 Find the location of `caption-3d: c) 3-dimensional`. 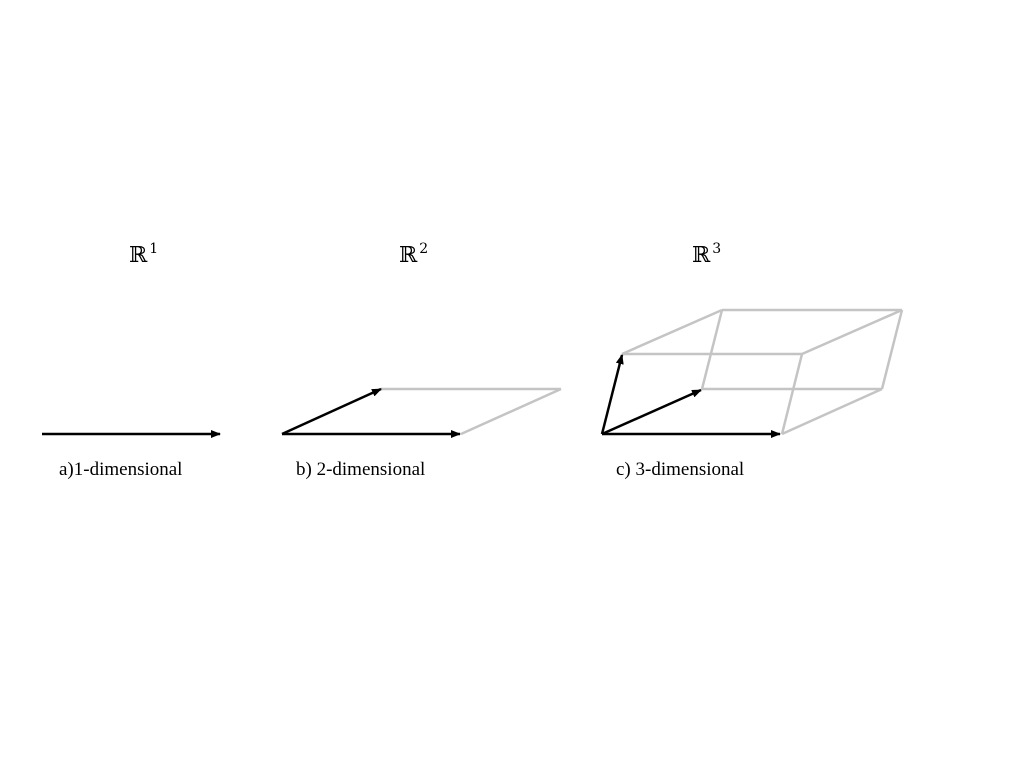

caption-3d: c) 3-dimensional is located at coordinates (680, 469).